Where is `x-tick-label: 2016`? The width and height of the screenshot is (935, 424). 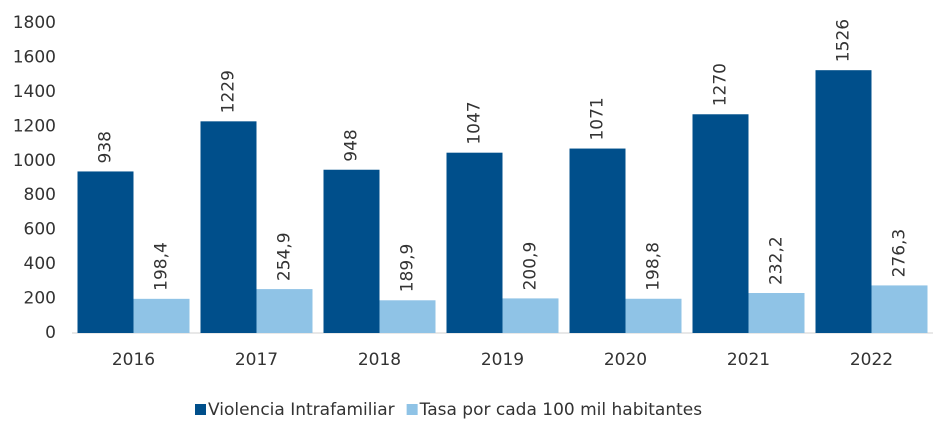 x-tick-label: 2016 is located at coordinates (133, 360).